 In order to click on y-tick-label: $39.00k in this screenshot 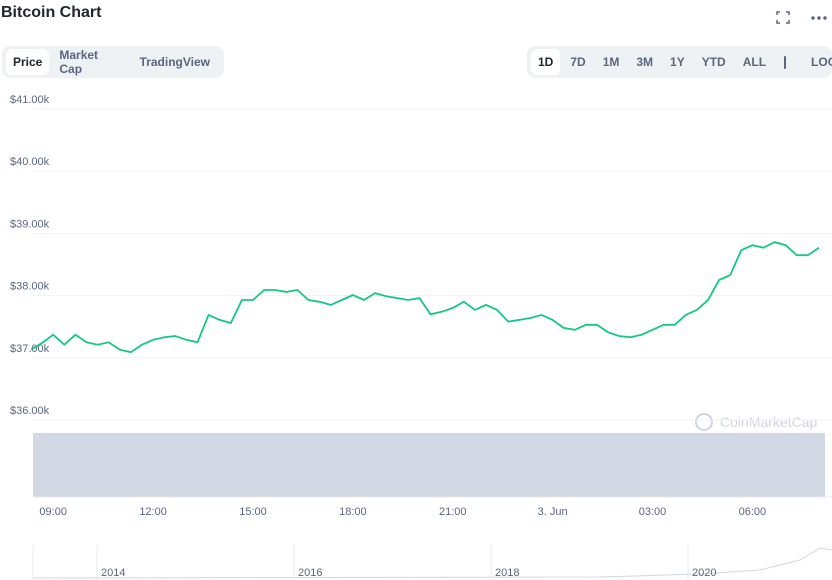, I will do `click(30, 224)`.